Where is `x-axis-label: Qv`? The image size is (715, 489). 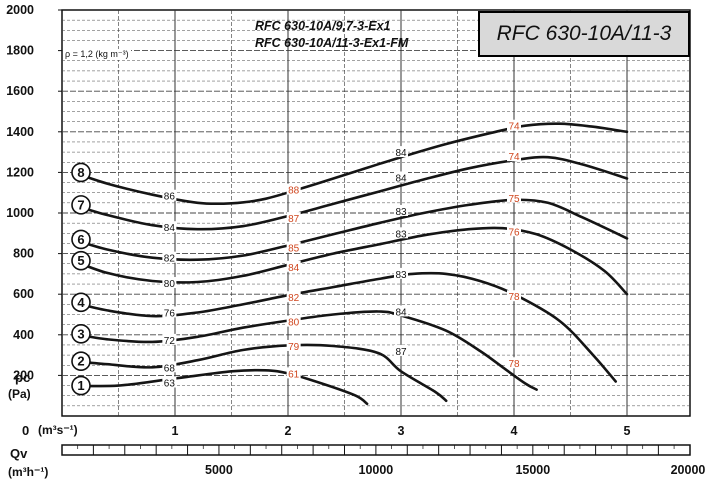 x-axis-label: Qv is located at coordinates (19, 453).